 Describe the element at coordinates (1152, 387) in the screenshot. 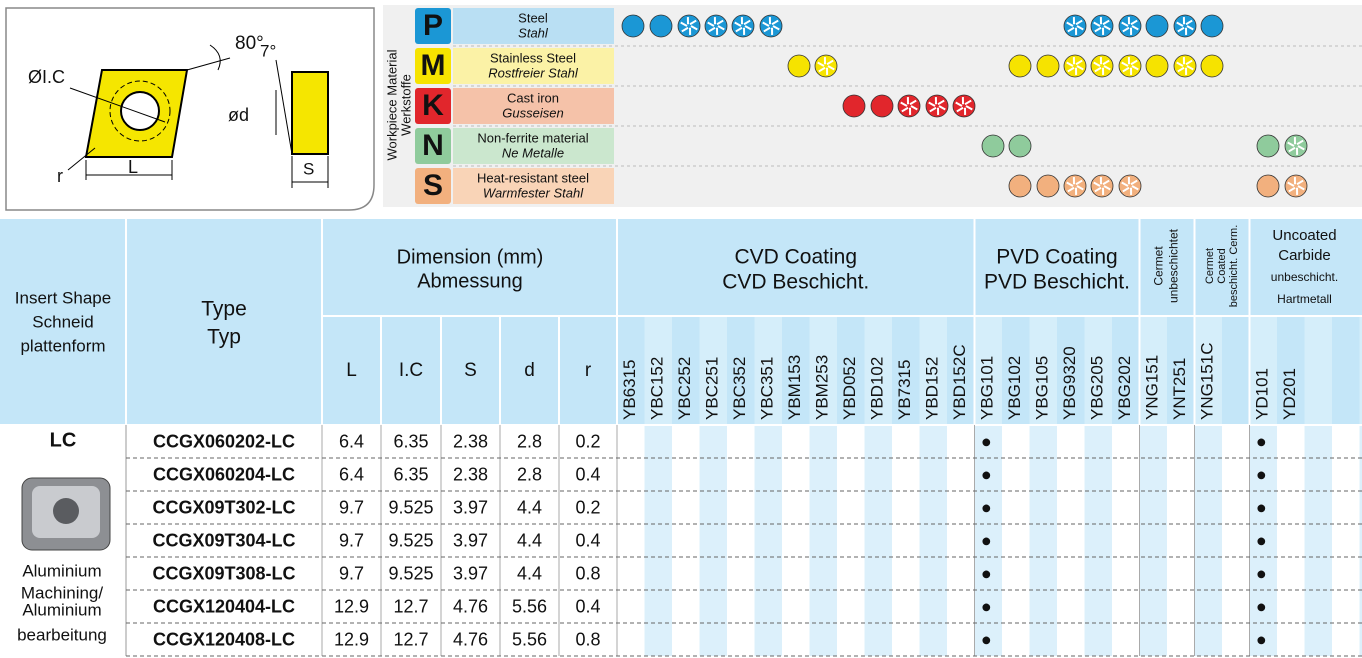

I see `label: YNG151` at that location.